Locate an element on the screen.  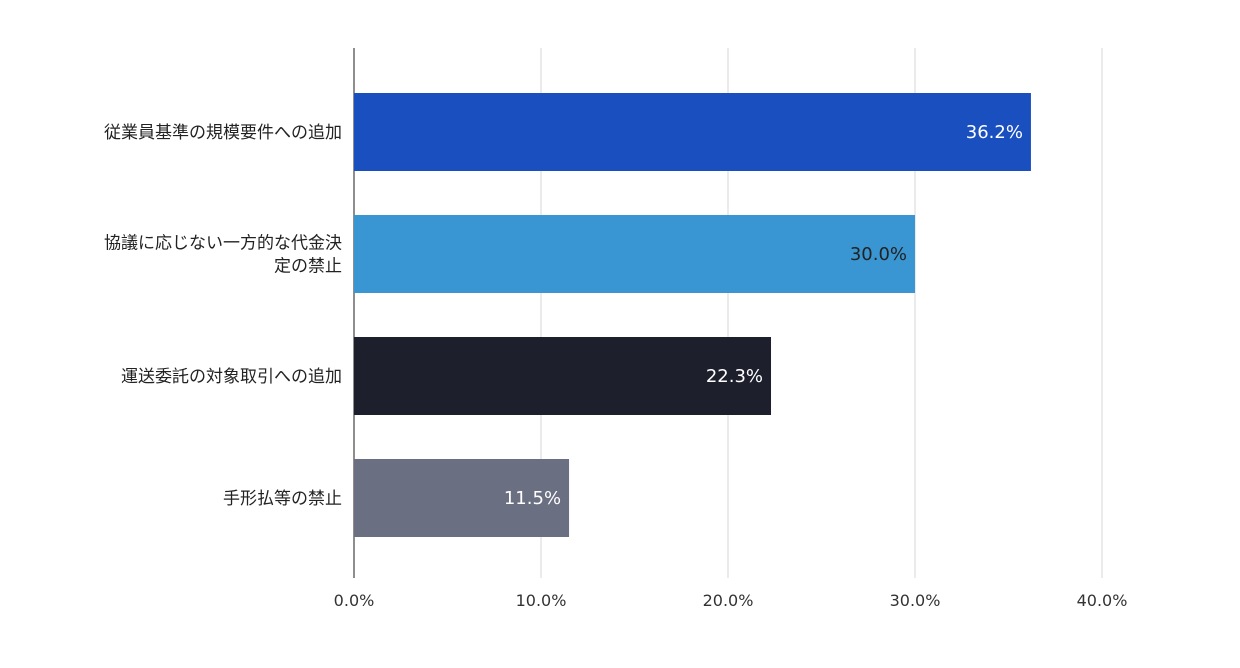
x-tick-label: 0.0% is located at coordinates (354, 600).